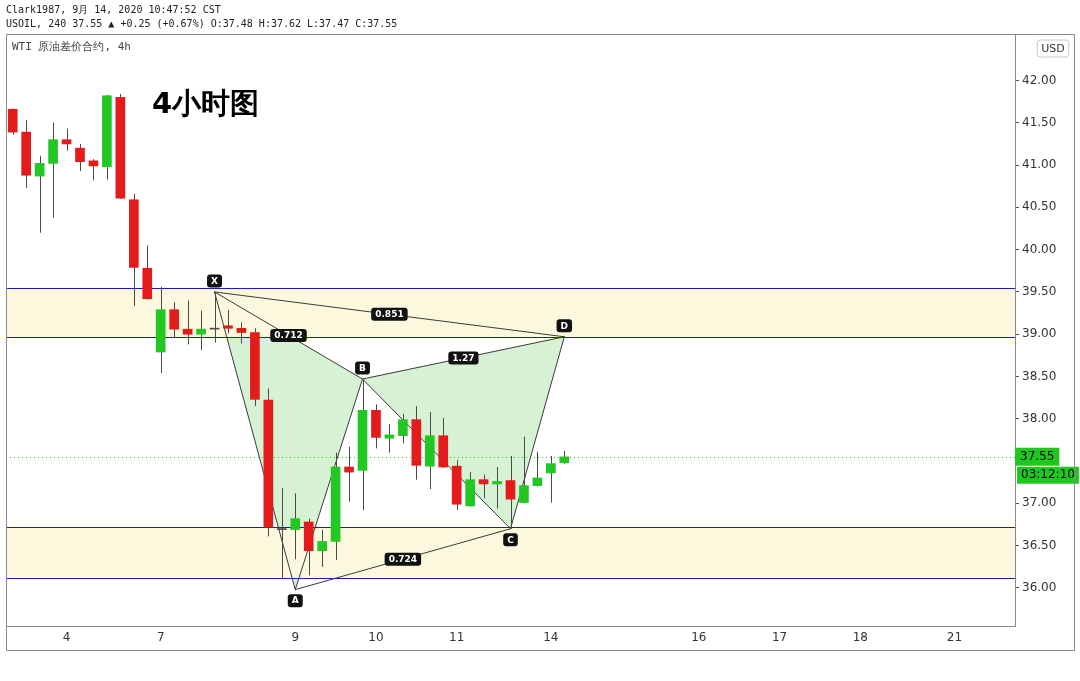 This screenshot has width=1080, height=681. What do you see at coordinates (564, 325) in the screenshot?
I see `data-label: D` at bounding box center [564, 325].